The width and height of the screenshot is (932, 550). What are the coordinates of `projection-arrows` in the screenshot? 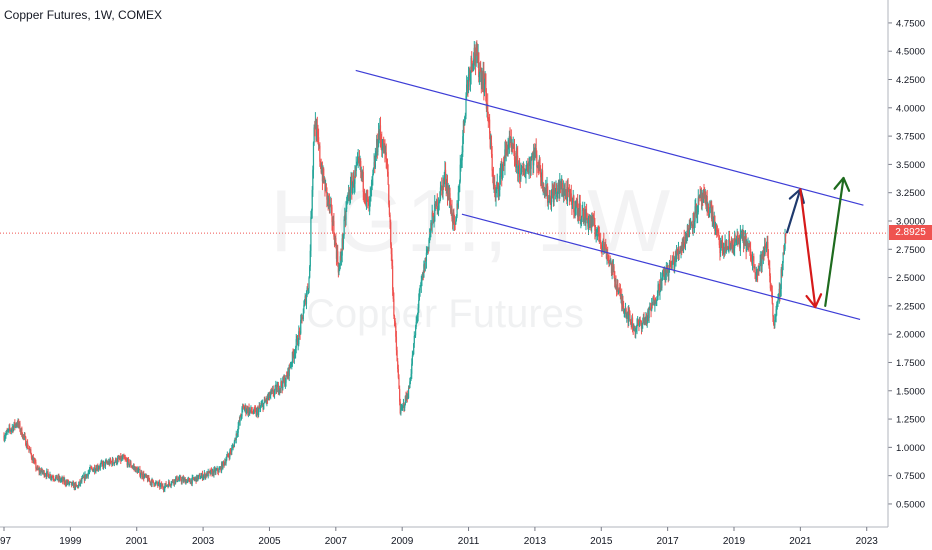 It's located at (818, 242).